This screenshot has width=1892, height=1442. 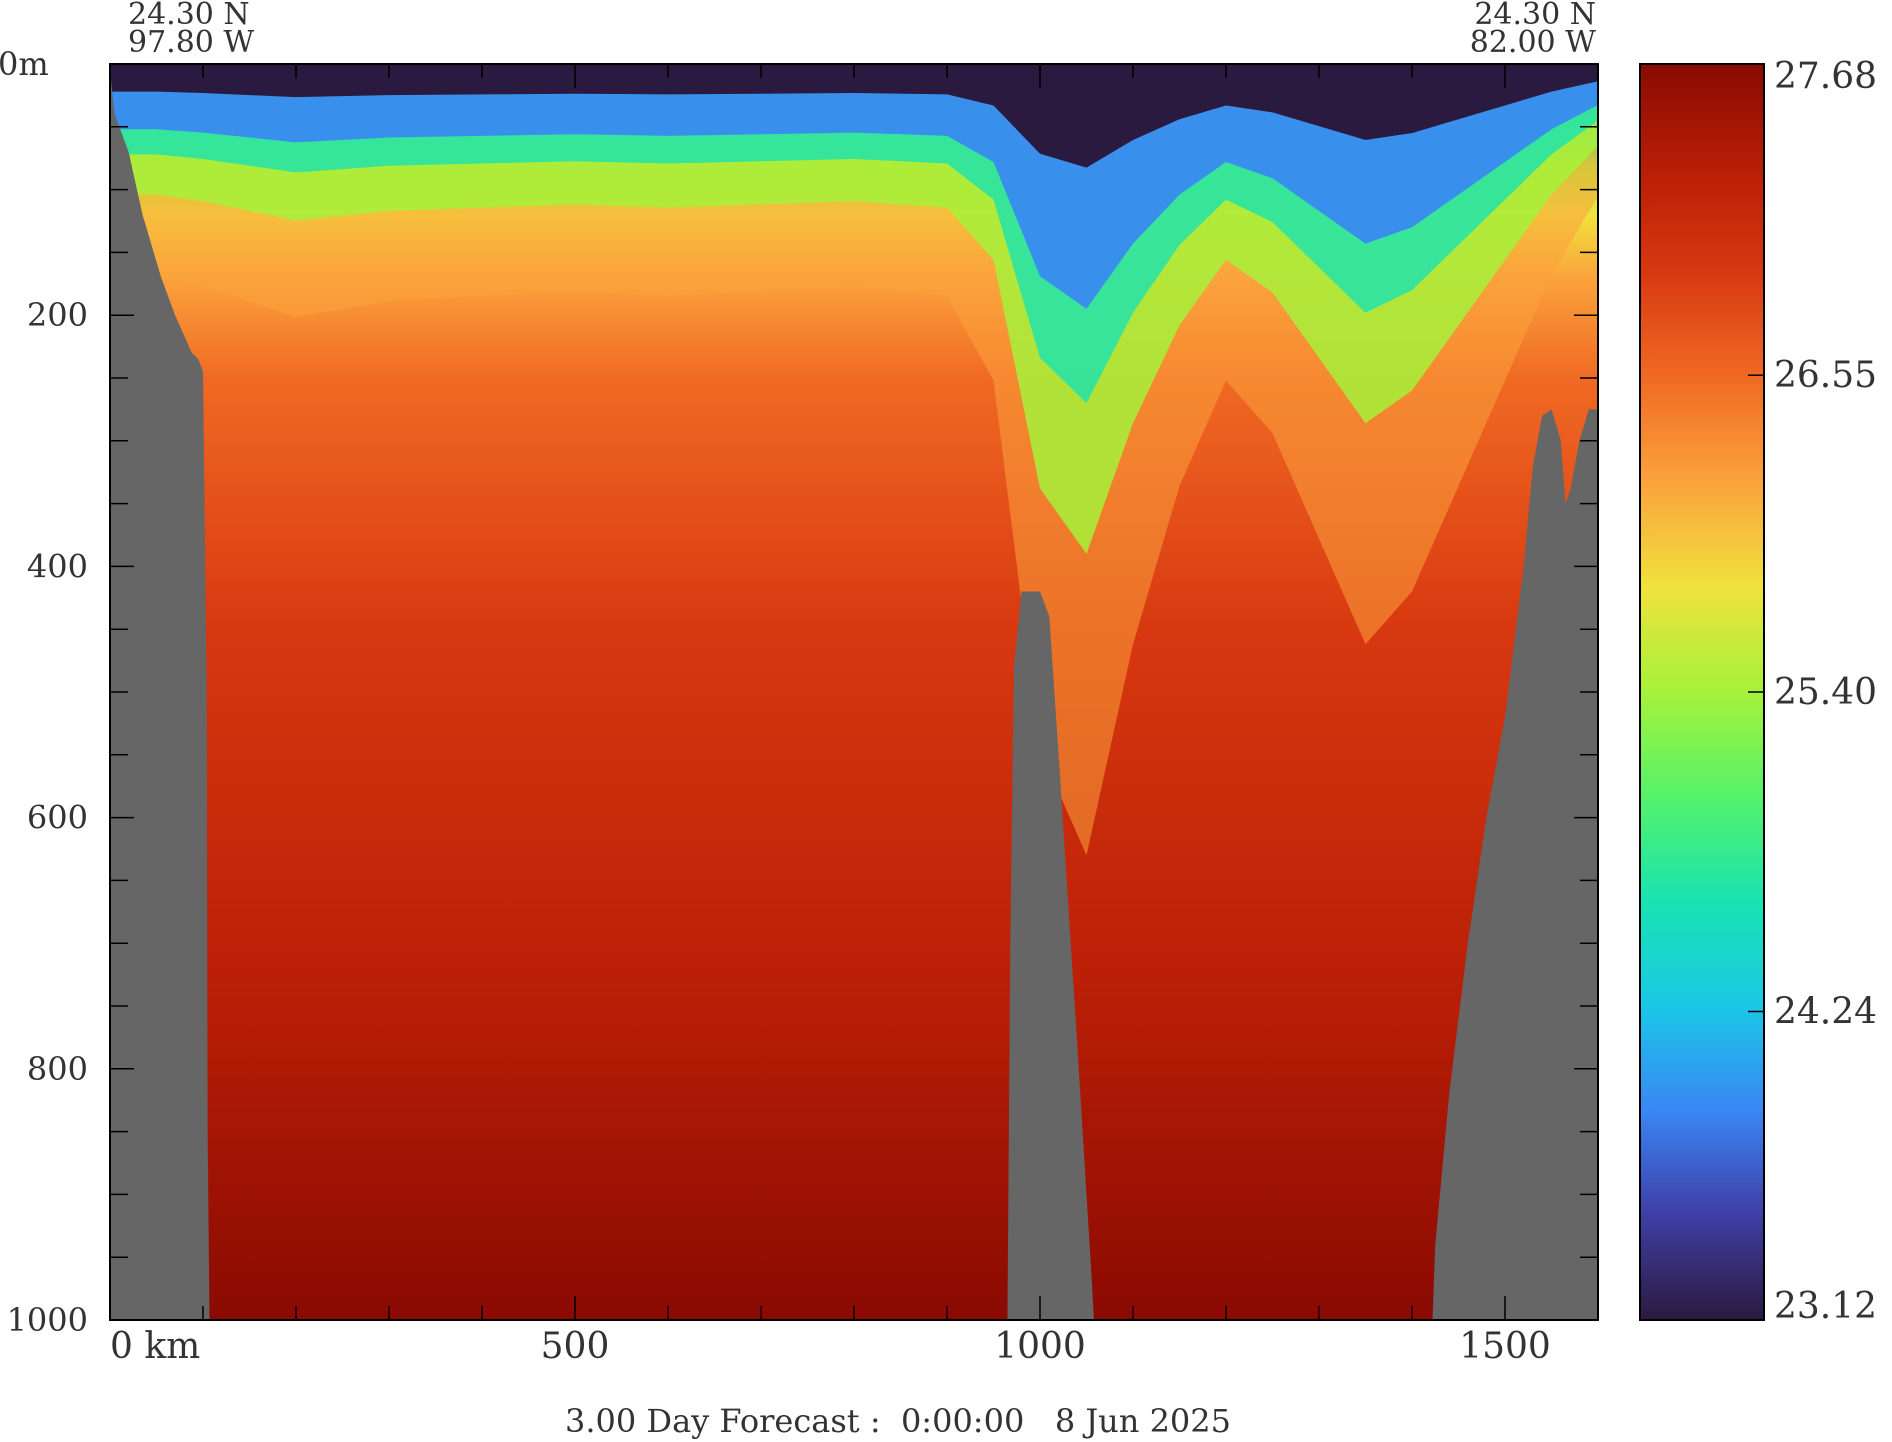 What do you see at coordinates (1825, 1012) in the screenshot?
I see `colorbar-label-24-24: 24.24` at bounding box center [1825, 1012].